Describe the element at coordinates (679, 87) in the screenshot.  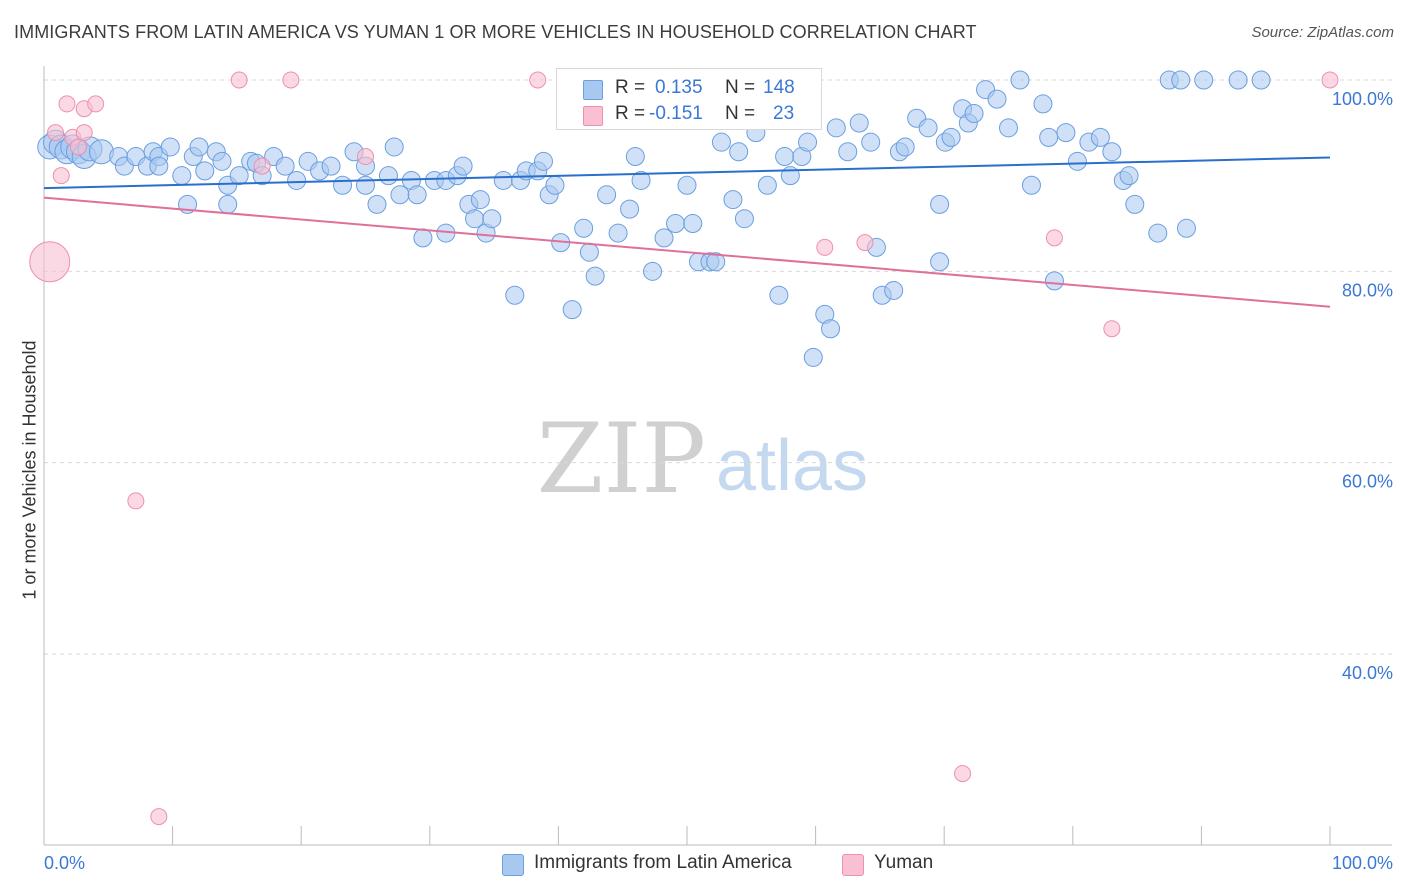
I see `blue-r-value: 0.135` at that location.